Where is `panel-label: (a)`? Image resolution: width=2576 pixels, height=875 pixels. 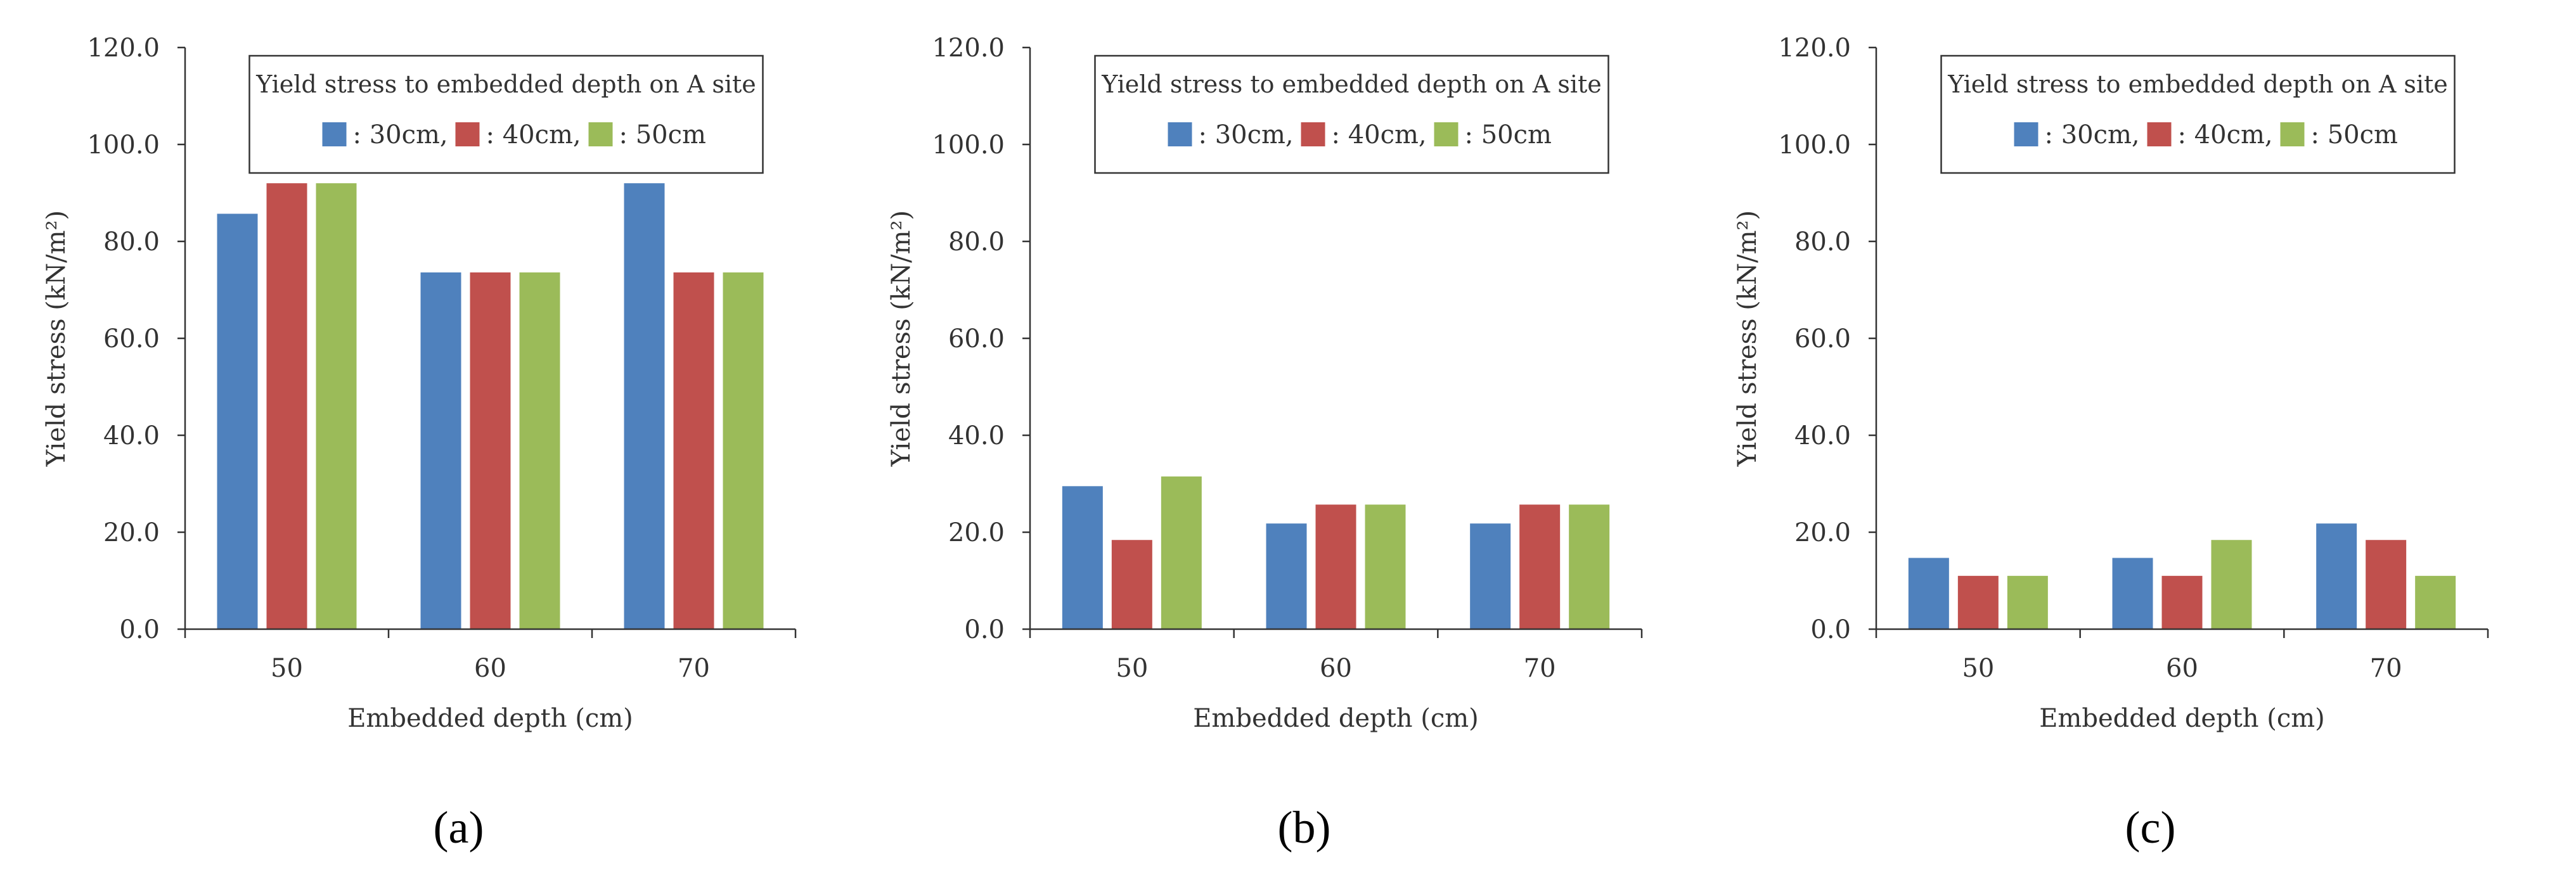
panel-label: (a) is located at coordinates (459, 827).